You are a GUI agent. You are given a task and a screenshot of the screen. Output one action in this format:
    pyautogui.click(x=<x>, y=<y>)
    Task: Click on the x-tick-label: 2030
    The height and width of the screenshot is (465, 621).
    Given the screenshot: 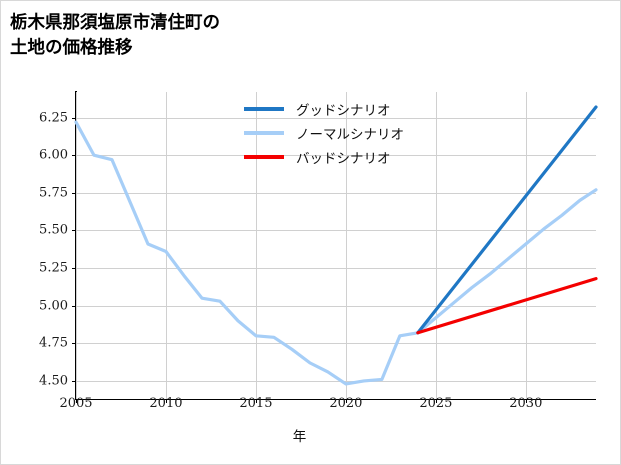 What is the action you would take?
    pyautogui.click(x=526, y=403)
    